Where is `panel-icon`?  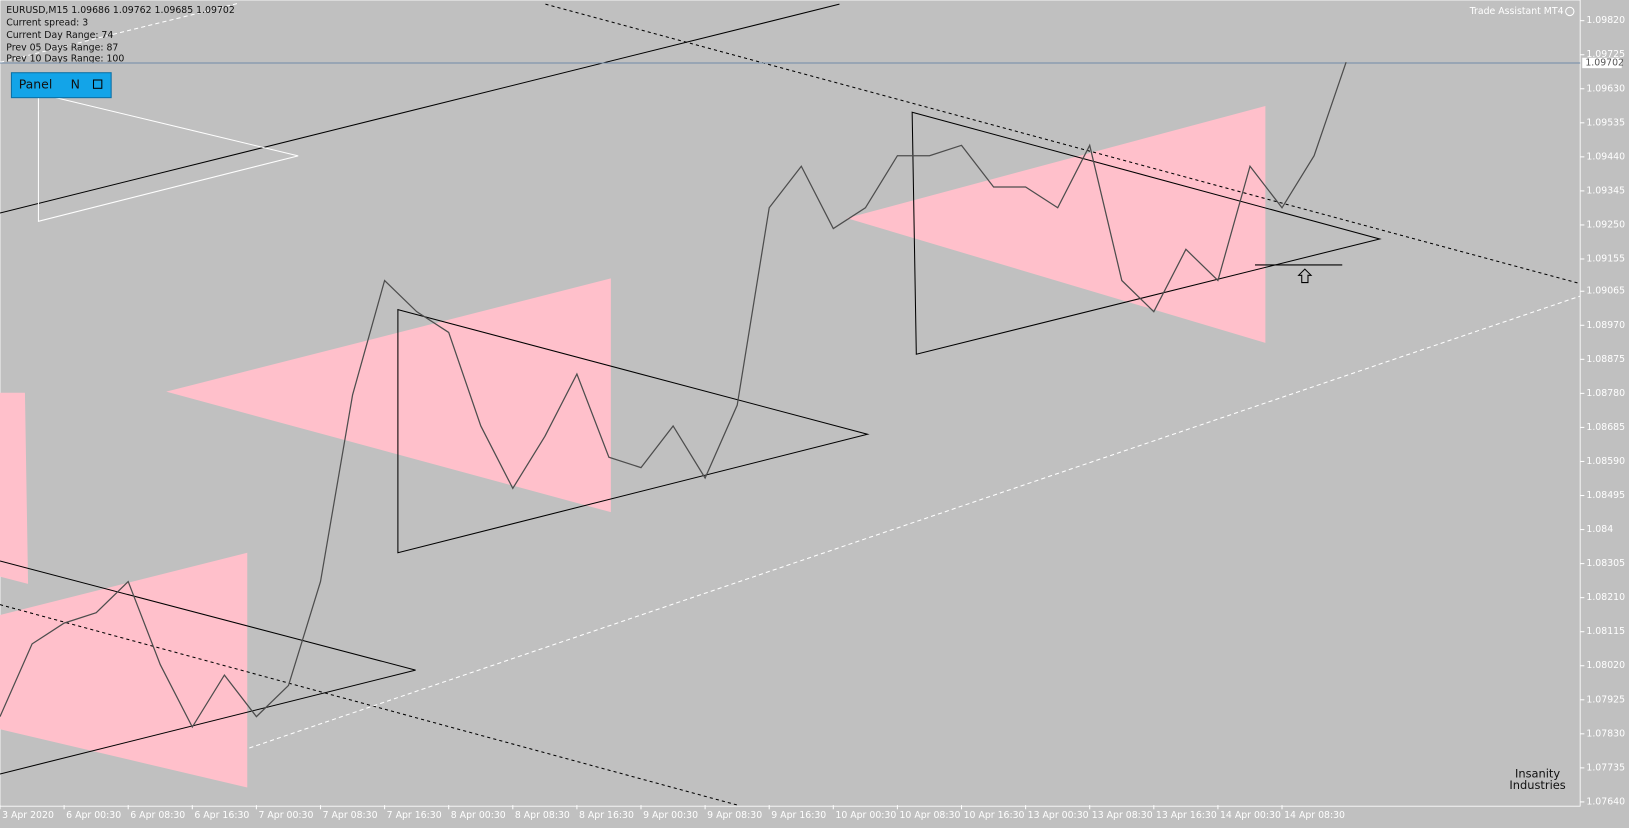 panel-icon is located at coordinates (97, 84).